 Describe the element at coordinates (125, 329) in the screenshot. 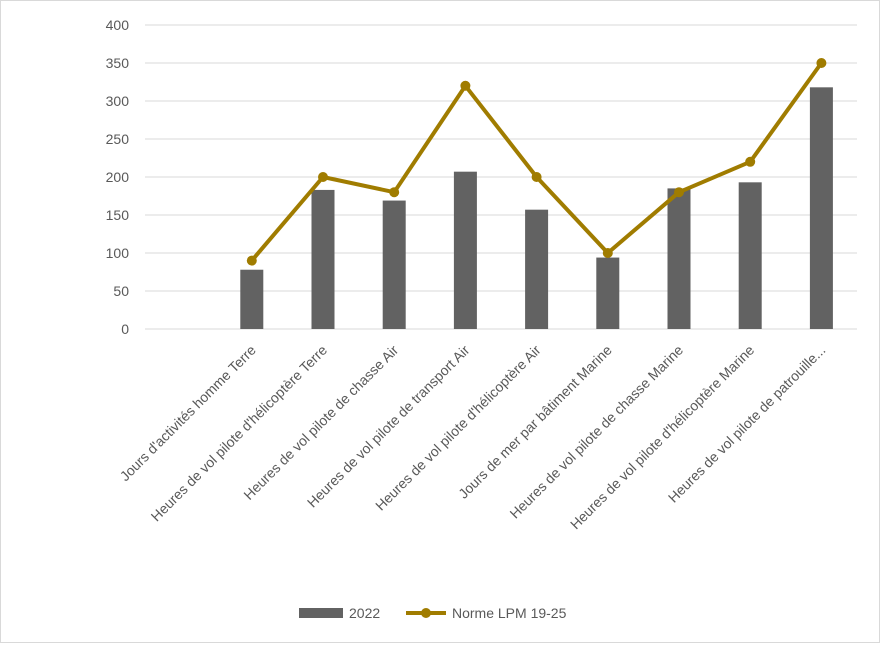

I see `y-tick-label: 0` at that location.